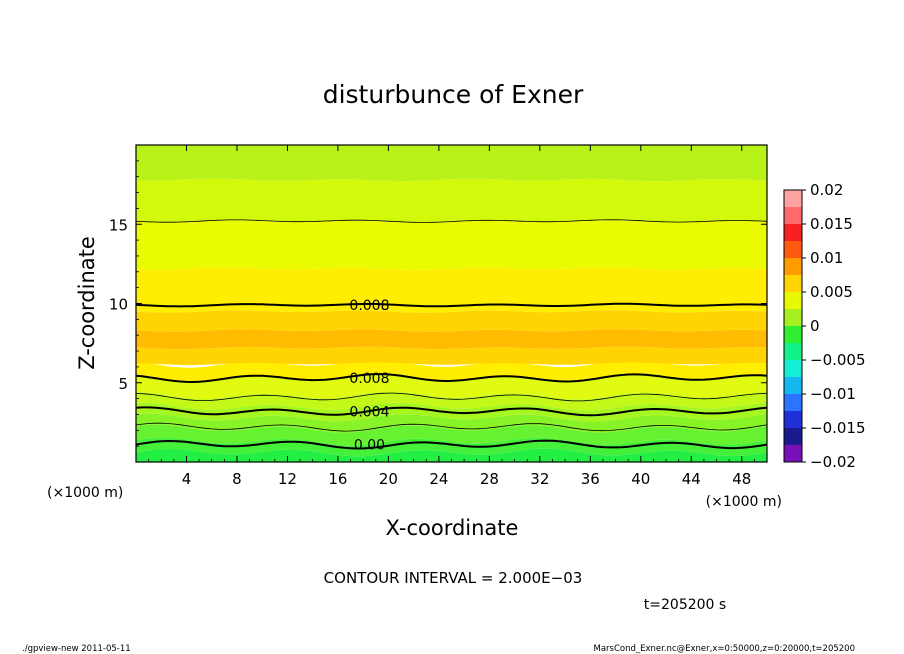 This screenshot has width=904, height=654. Describe the element at coordinates (369, 446) in the screenshot. I see `contour-label: 0.00` at that location.